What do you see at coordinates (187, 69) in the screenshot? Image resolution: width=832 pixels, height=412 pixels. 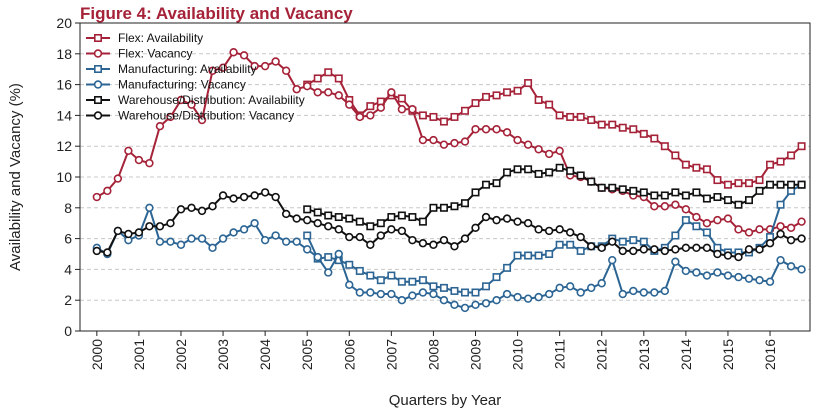 I see `legend-label: Manufacturing: Availability` at bounding box center [187, 69].